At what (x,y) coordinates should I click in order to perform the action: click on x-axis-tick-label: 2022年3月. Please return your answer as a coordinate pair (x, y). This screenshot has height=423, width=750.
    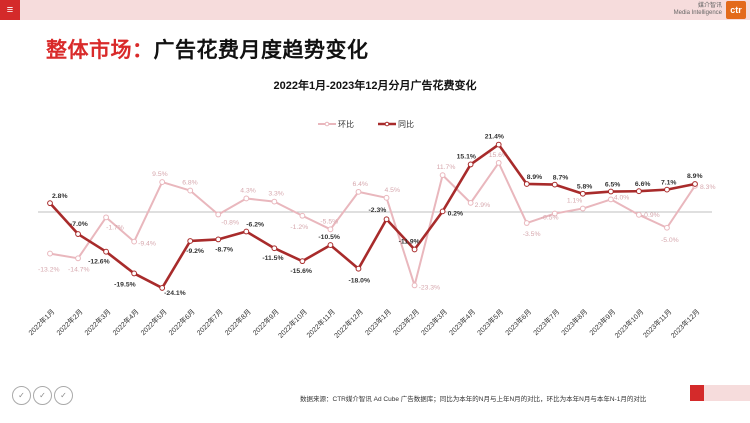
    Looking at the image, I should click on (97, 322).